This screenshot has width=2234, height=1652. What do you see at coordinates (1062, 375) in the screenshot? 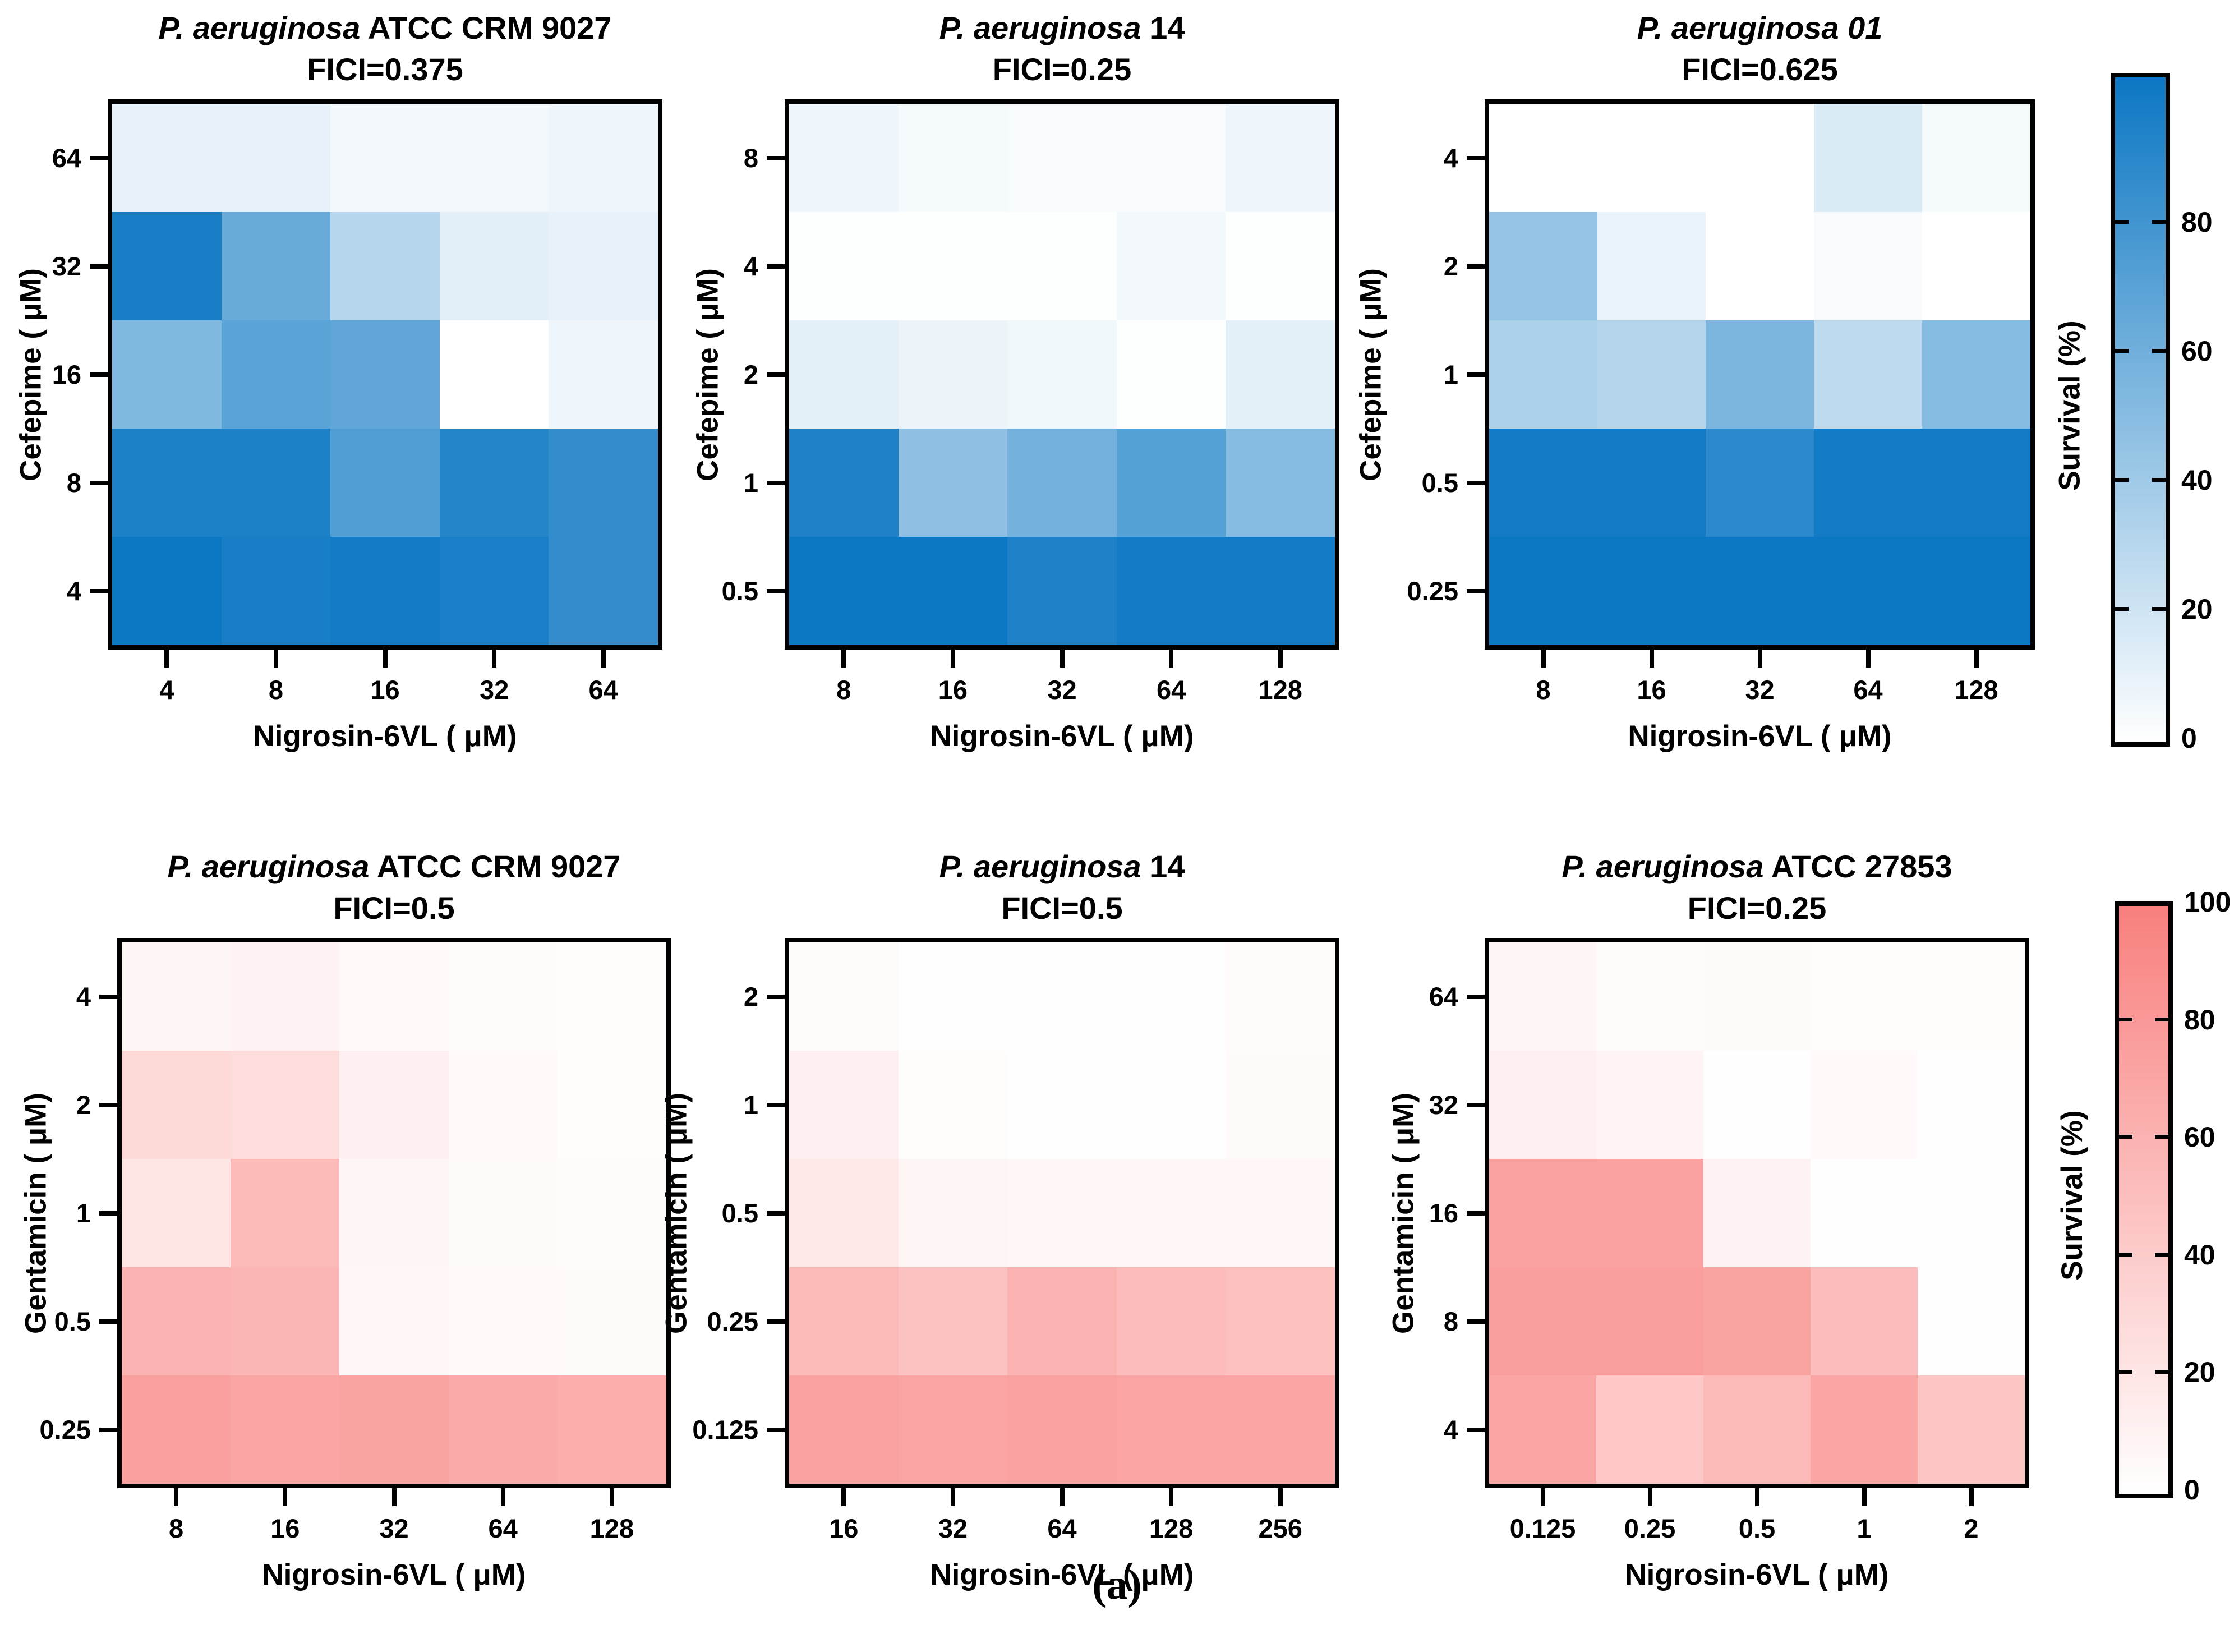
I see `heatmap-grid` at bounding box center [1062, 375].